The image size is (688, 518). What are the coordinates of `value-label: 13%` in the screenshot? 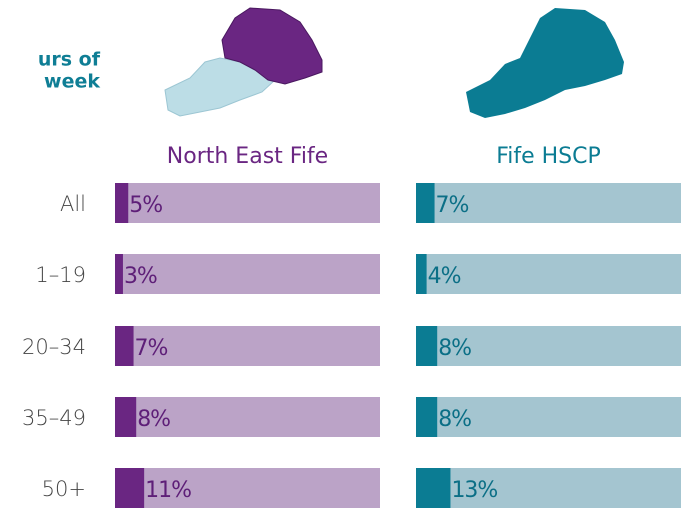 It's located at (474, 490).